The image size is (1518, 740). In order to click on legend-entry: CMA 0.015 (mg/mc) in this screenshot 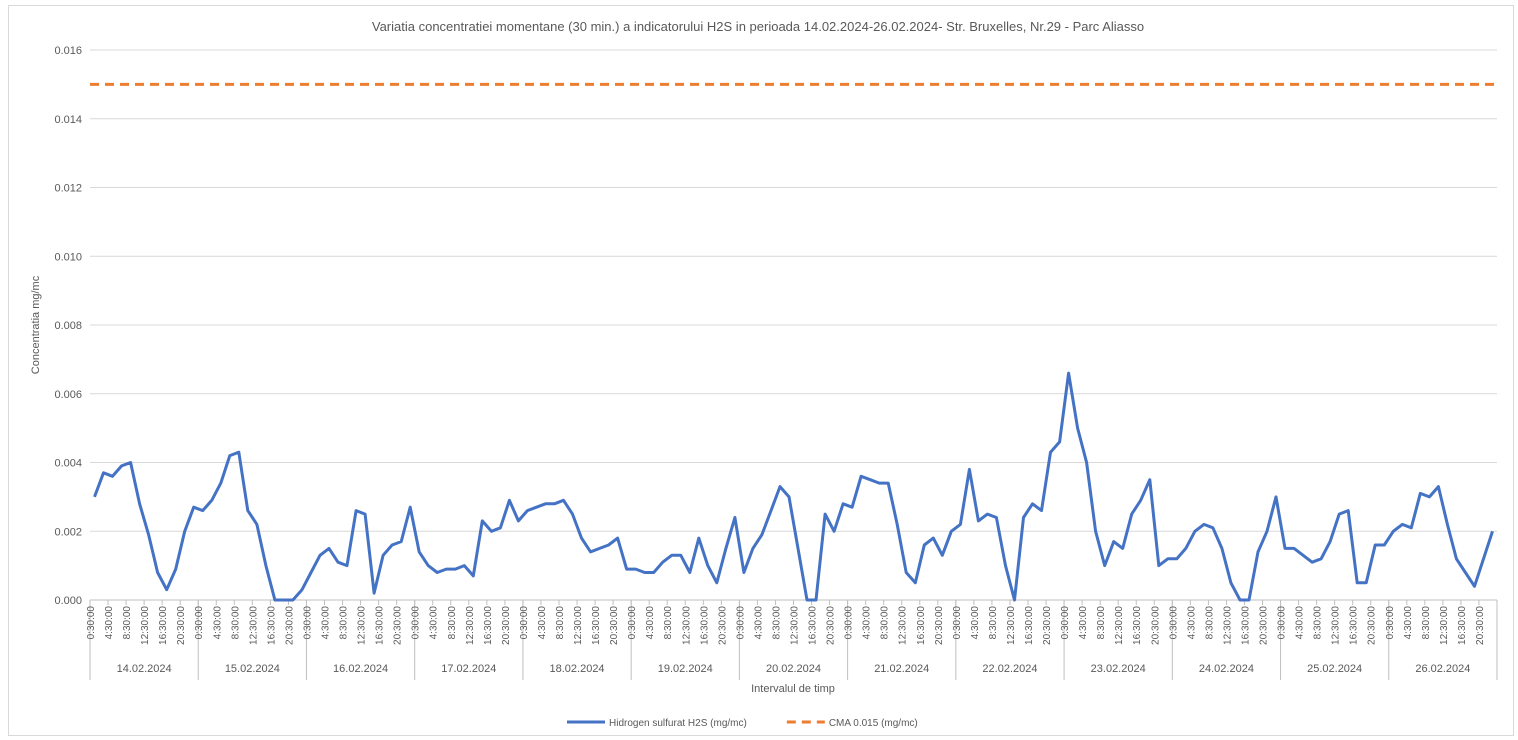, I will do `click(873, 723)`.